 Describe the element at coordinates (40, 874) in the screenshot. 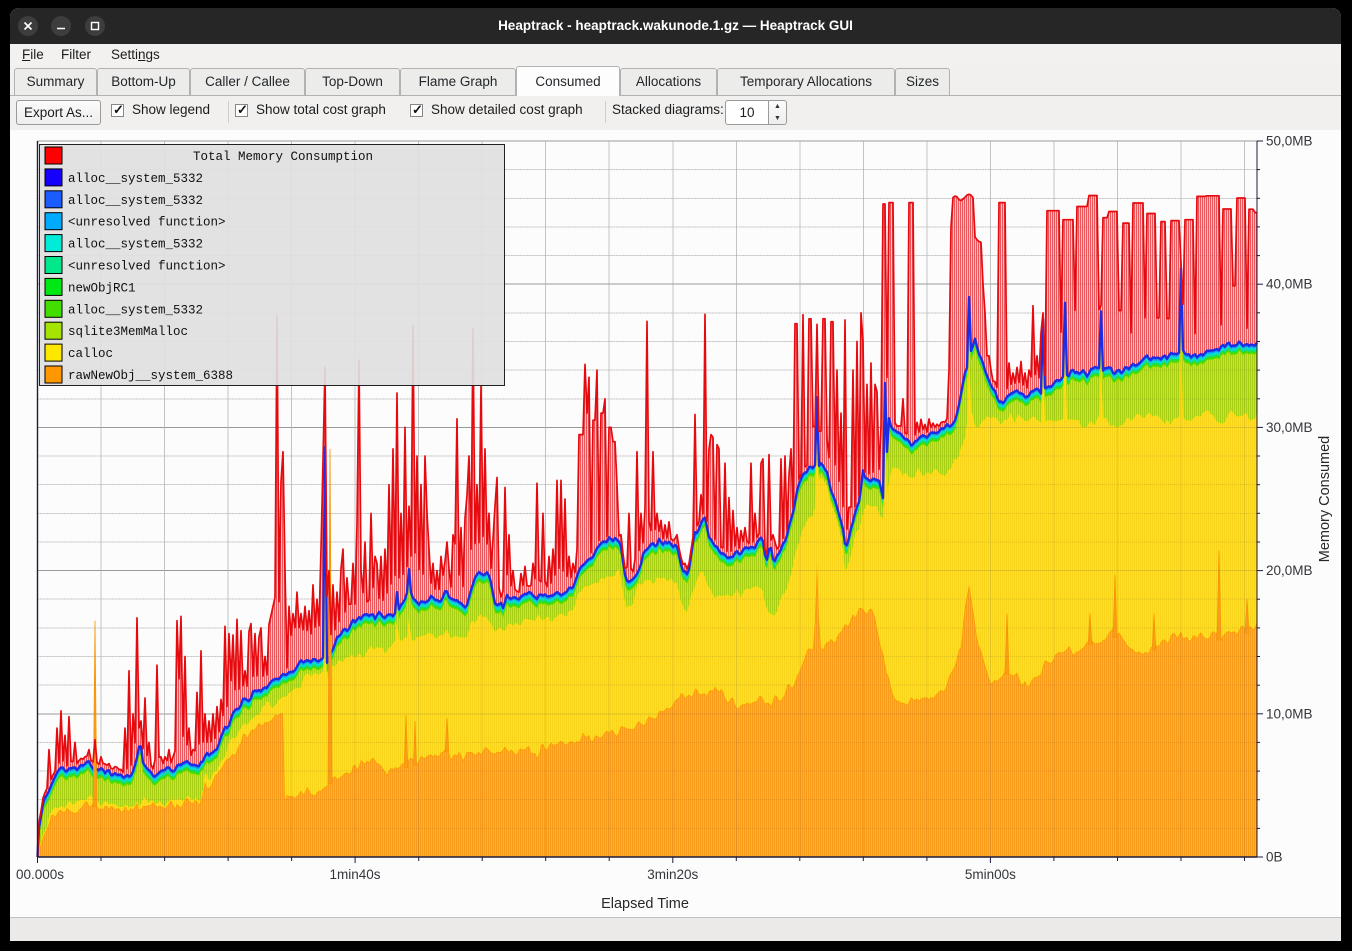

I see `svg-text: 00.000s` at that location.